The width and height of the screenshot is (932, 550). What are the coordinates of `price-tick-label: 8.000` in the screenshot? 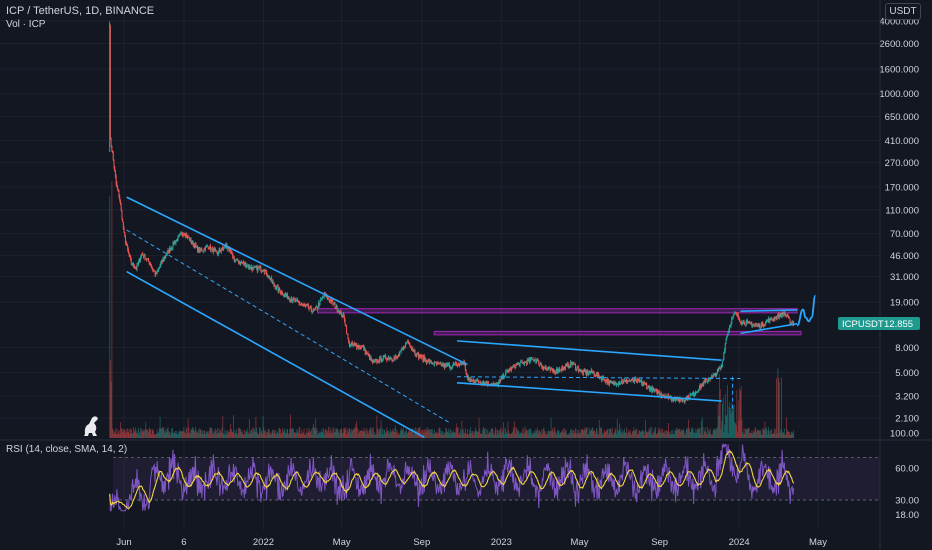 It's located at (907, 348).